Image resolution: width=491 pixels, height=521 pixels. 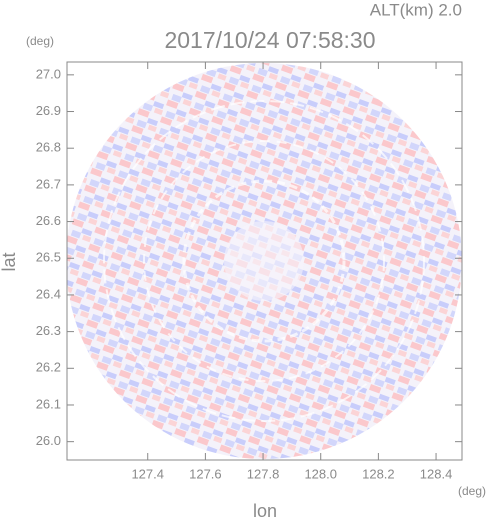 I want to click on y-tick-label: 26.8, so click(x=48, y=147).